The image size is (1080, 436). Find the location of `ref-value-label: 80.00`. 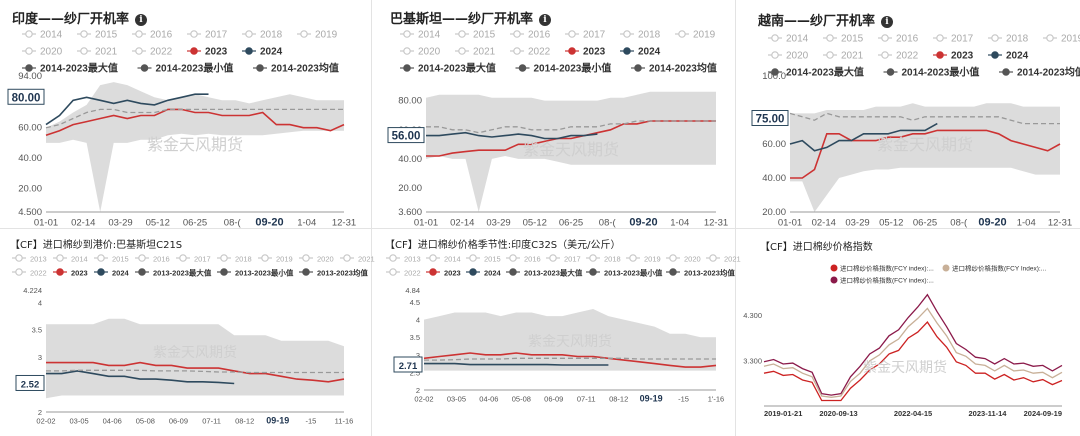

ref-value-label: 80.00 is located at coordinates (26, 98).